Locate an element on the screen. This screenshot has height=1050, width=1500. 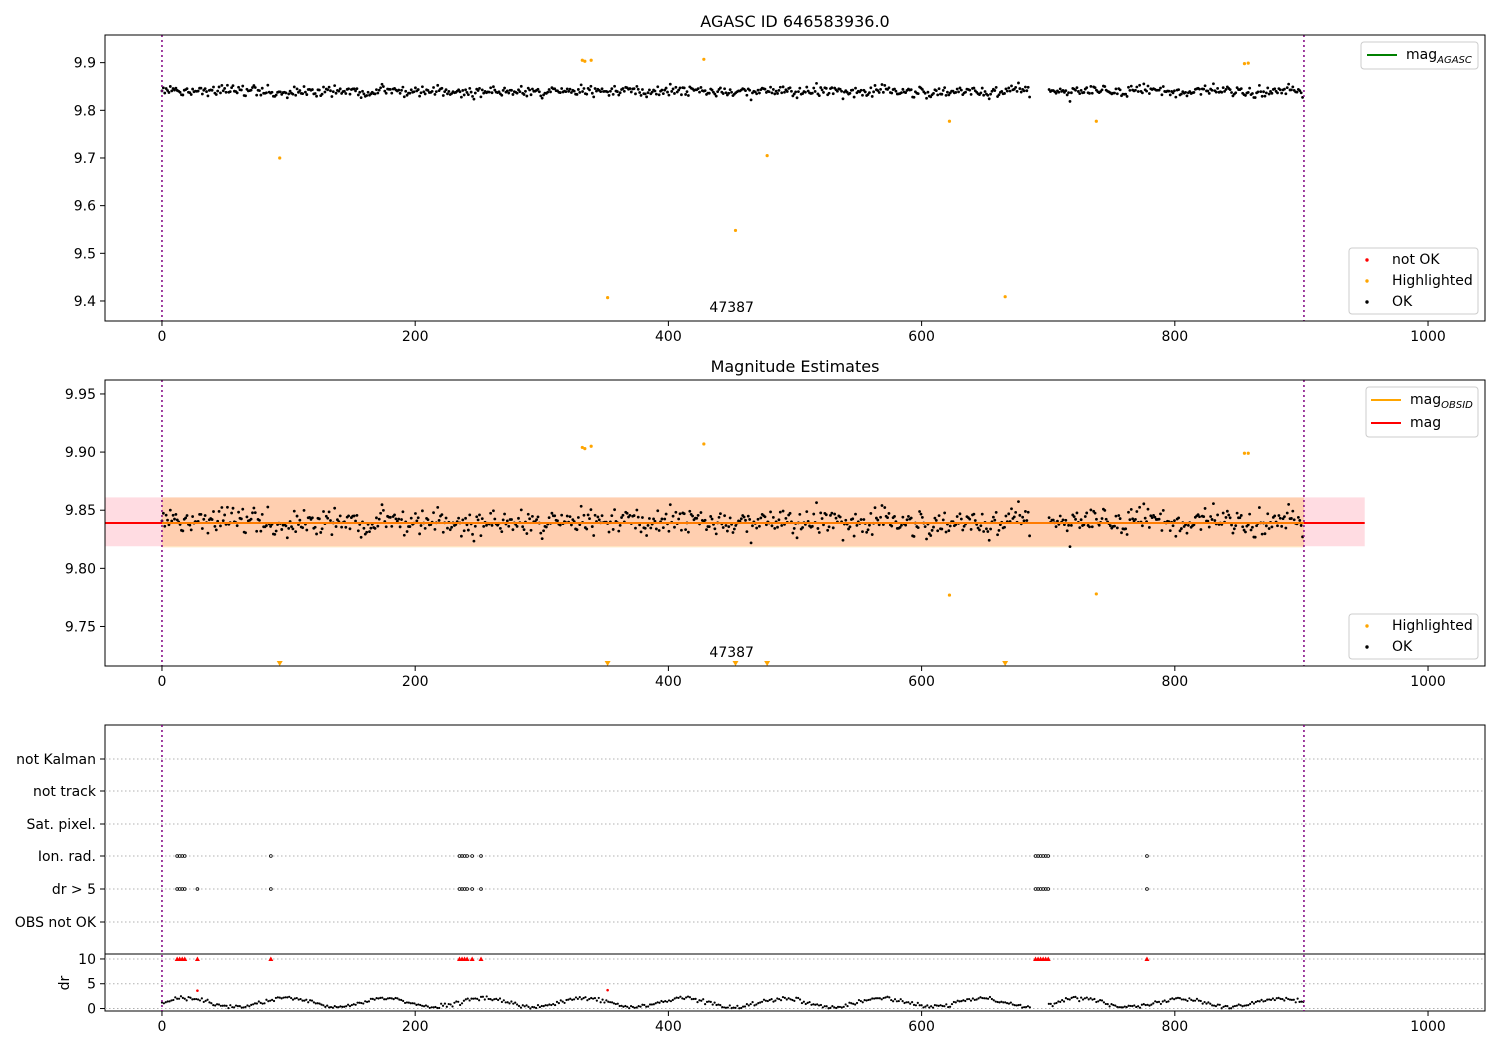
dr-clipped-marker is located at coordinates (1147, 958).